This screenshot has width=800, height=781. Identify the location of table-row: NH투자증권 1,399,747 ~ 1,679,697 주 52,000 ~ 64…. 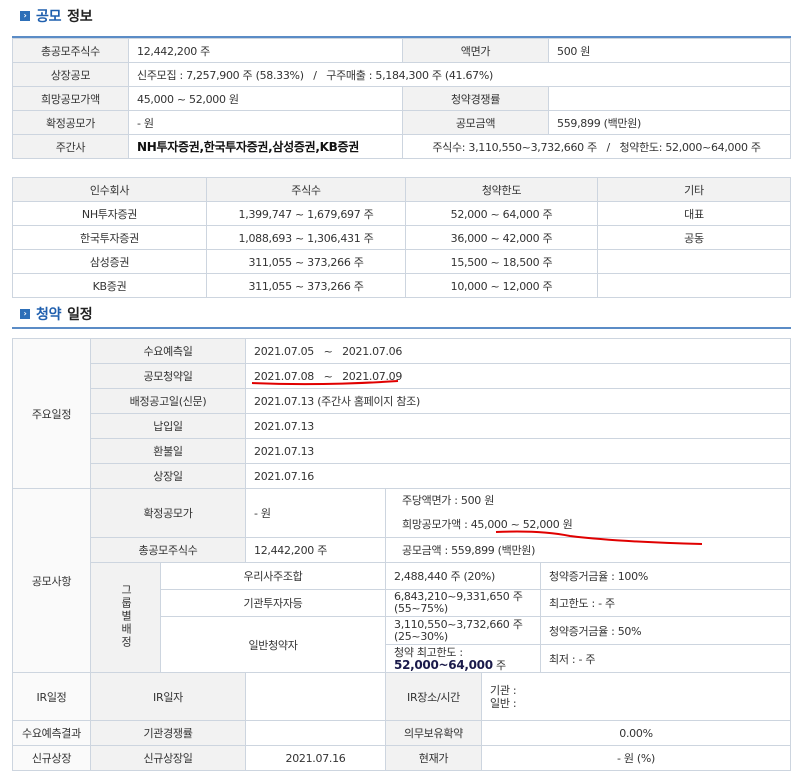
(401, 213).